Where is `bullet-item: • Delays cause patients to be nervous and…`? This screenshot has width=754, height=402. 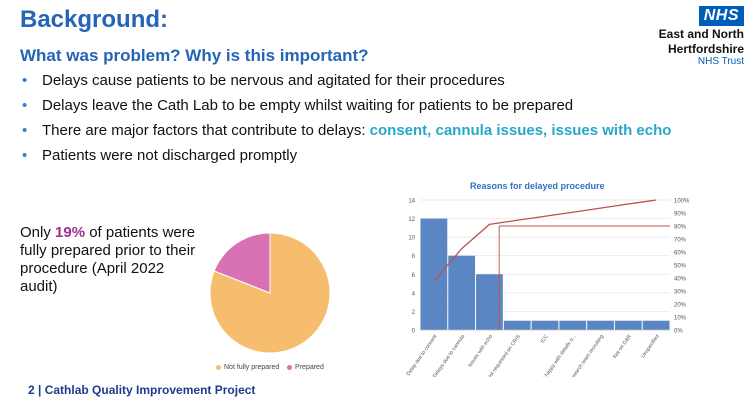 bullet-item: • Delays cause patients to be nervous and… is located at coordinates (350, 81).